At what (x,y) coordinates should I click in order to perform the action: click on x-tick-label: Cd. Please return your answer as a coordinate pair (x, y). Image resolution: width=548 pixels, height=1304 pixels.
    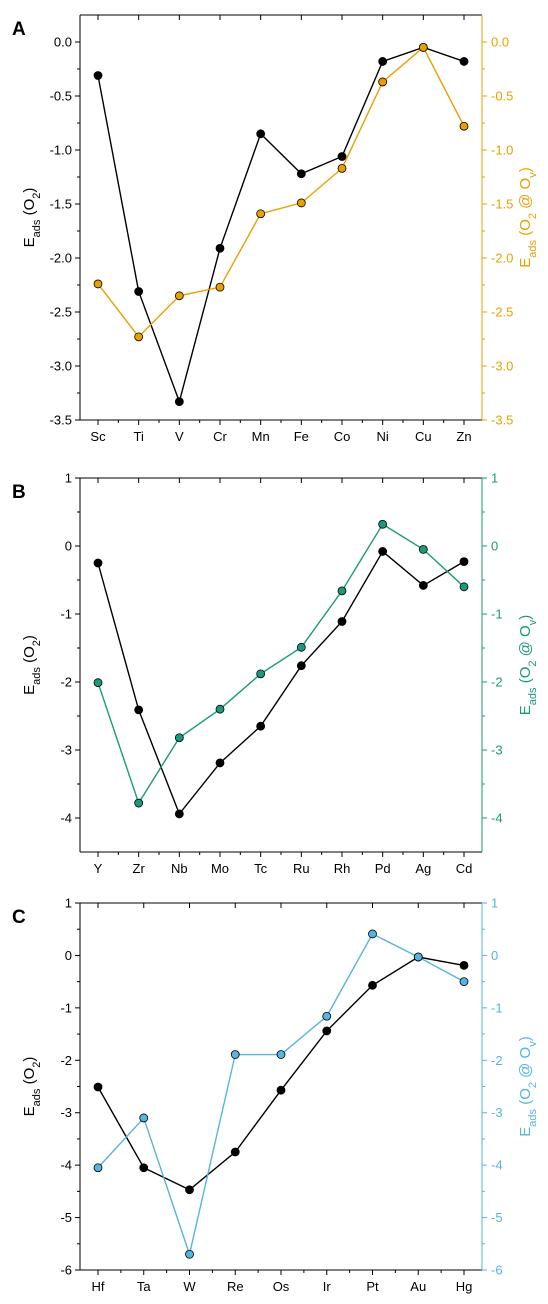
    Looking at the image, I should click on (464, 868).